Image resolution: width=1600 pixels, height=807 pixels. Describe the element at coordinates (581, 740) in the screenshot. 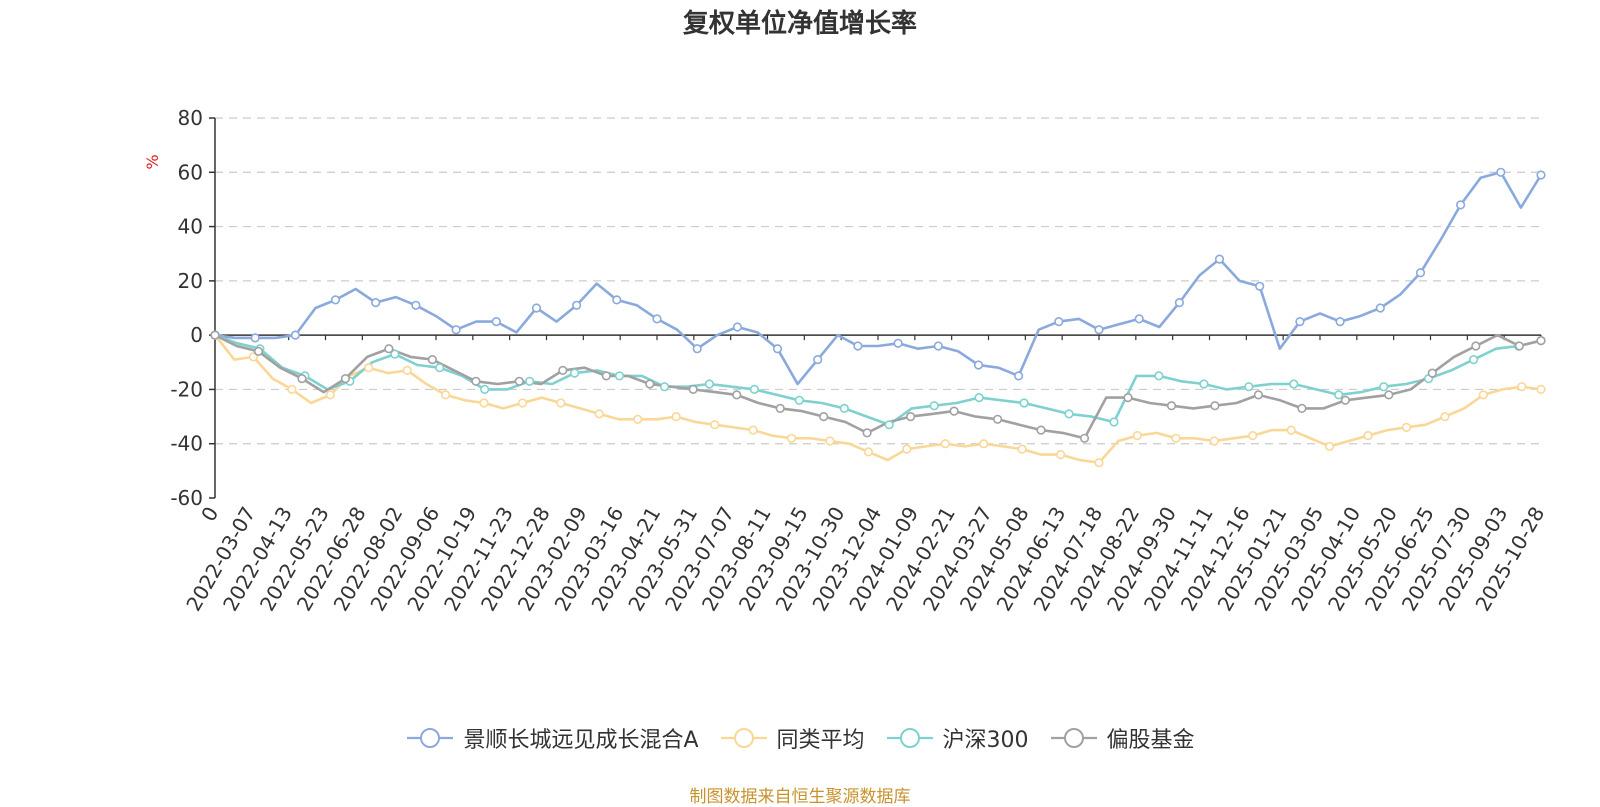

I see `legend-label: 景顺长城远见成长混合A` at that location.